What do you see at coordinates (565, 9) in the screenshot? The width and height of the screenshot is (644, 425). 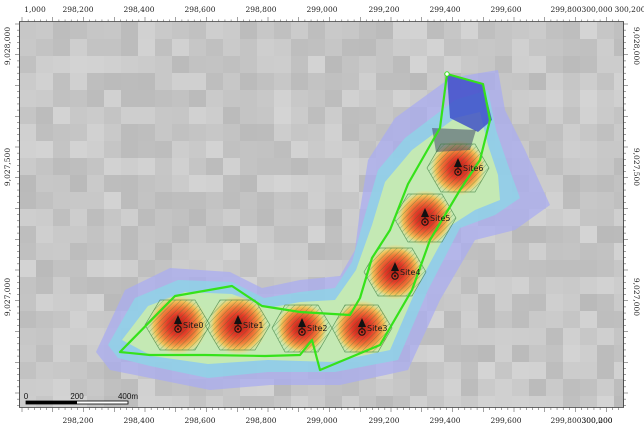 I see `x-tick-label-top: 299,800` at bounding box center [565, 9].